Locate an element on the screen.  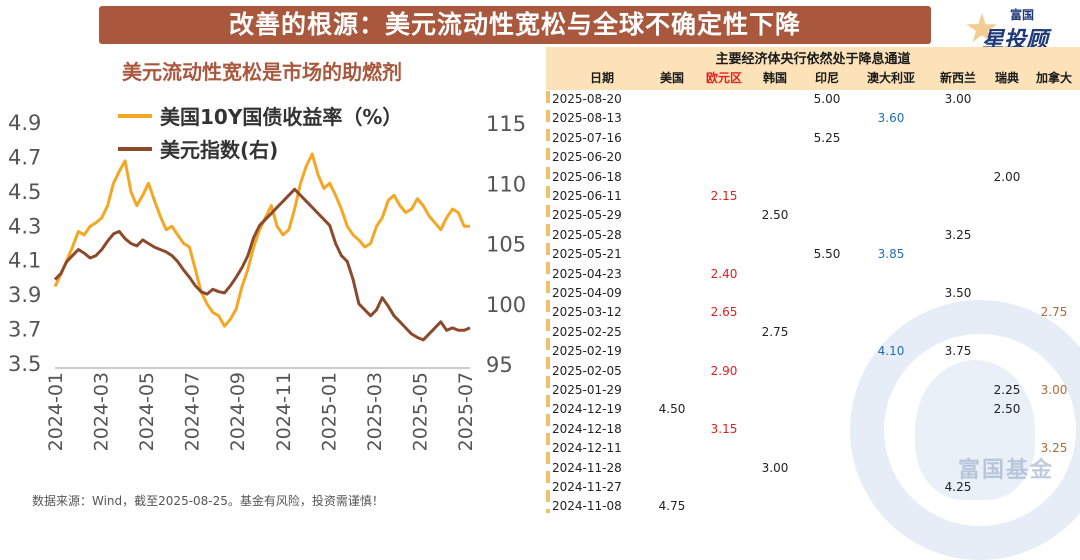
table-row: 2025-02-25 2.75 is located at coordinates (813, 332).